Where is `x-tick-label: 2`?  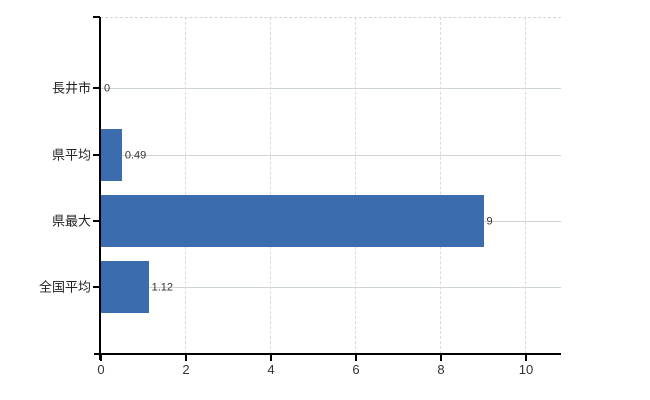 x-tick-label: 2 is located at coordinates (186, 369).